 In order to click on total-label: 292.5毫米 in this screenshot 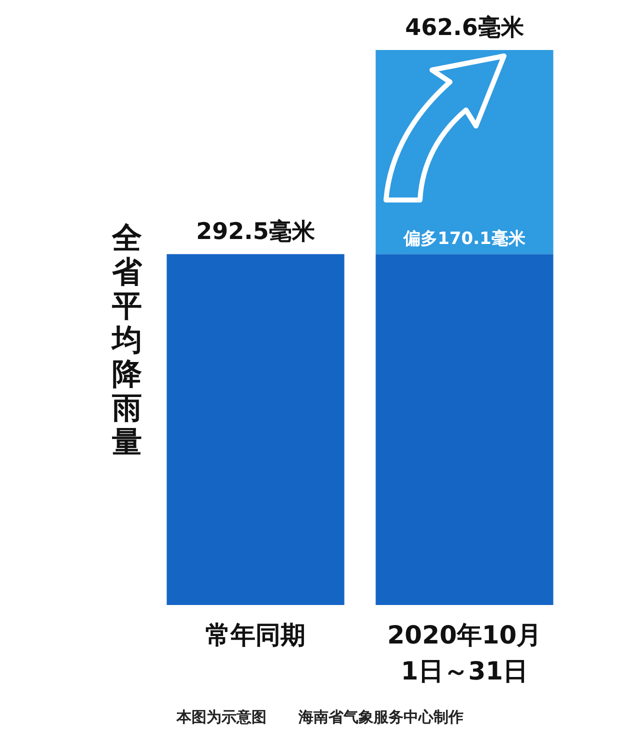, I will do `click(256, 232)`.